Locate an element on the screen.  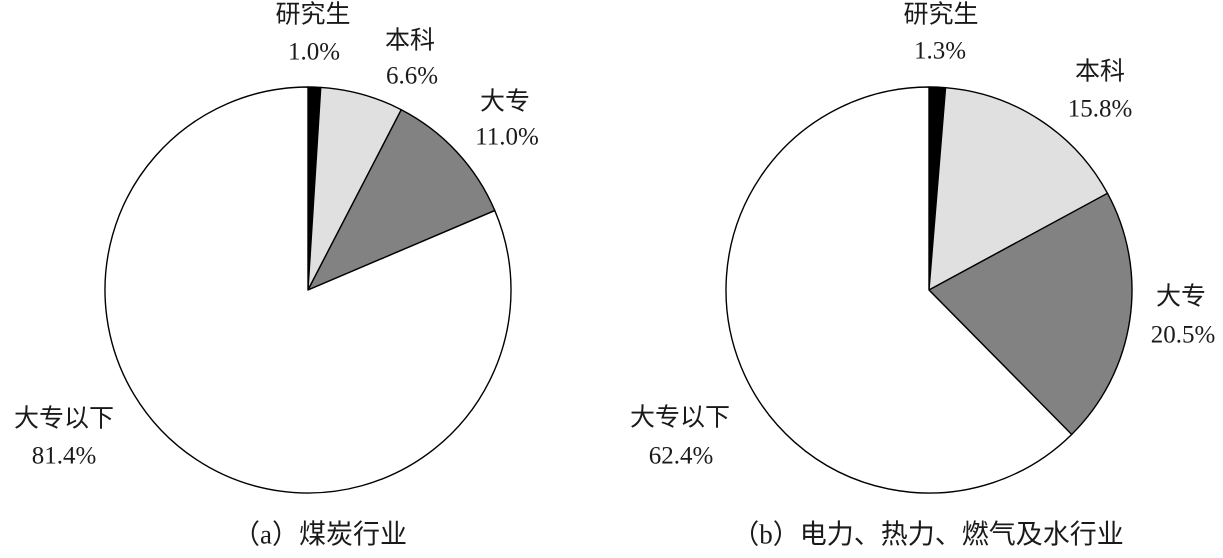
slice-value-bachelor-b: 15.8% is located at coordinates (1100, 109).